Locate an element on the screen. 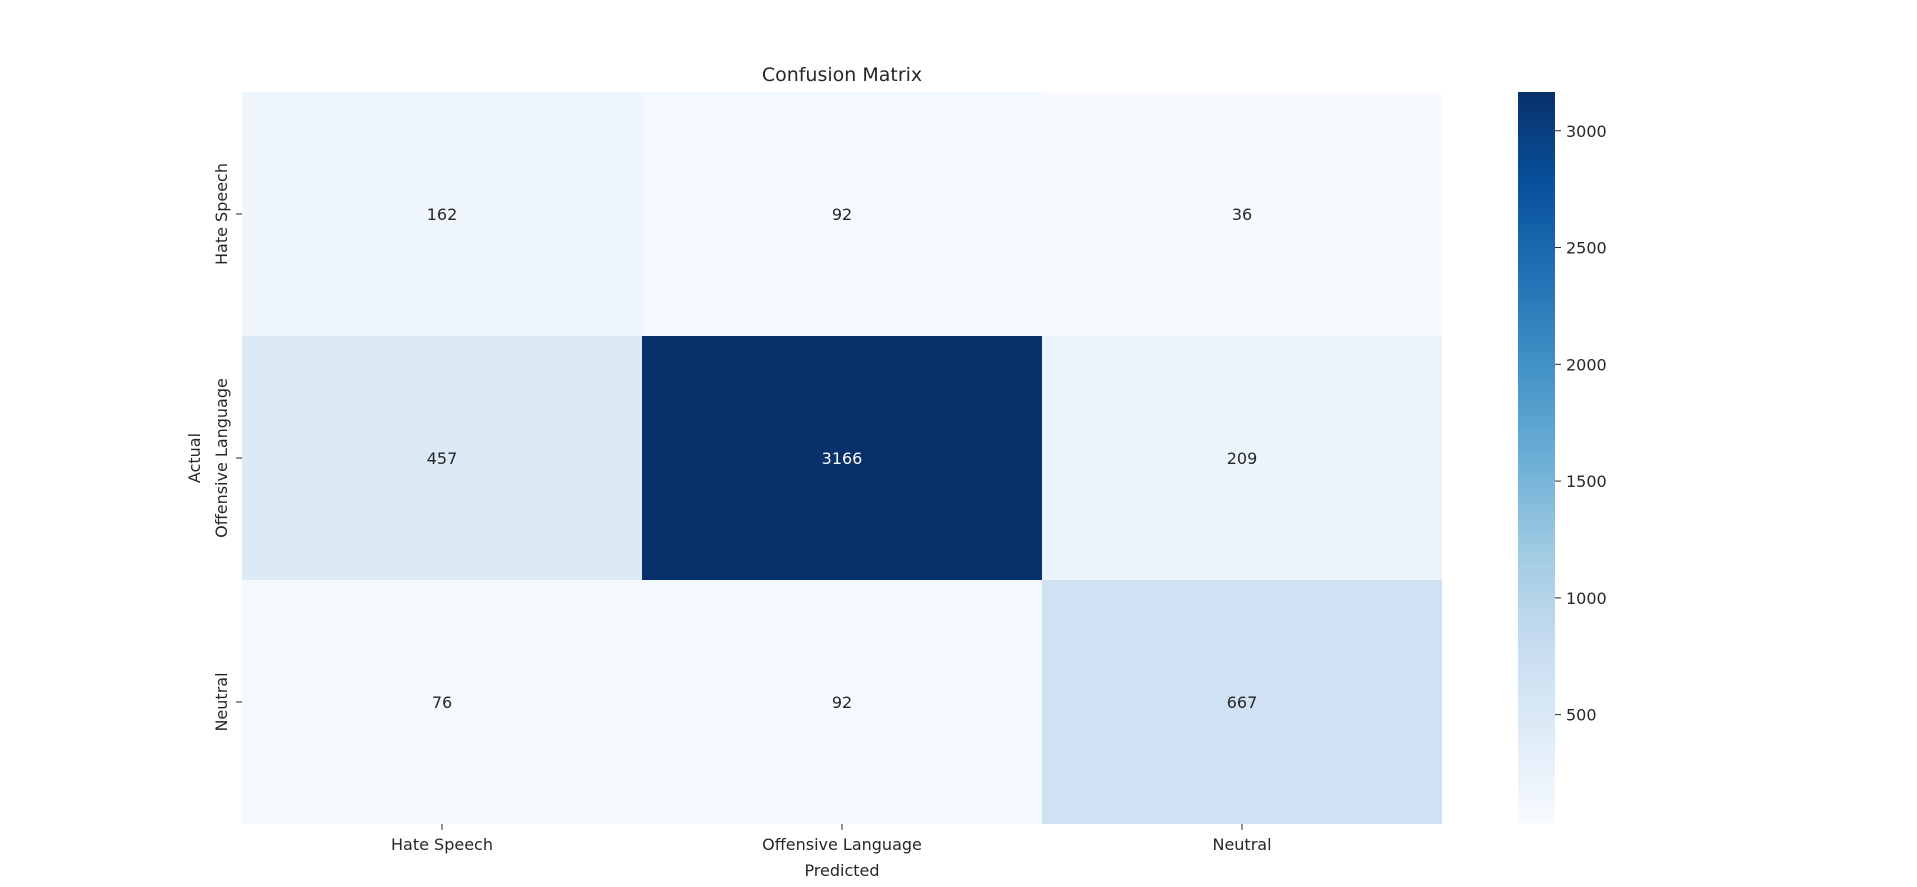 The image size is (1917, 887). x-axis-label: Predicted is located at coordinates (841, 870).